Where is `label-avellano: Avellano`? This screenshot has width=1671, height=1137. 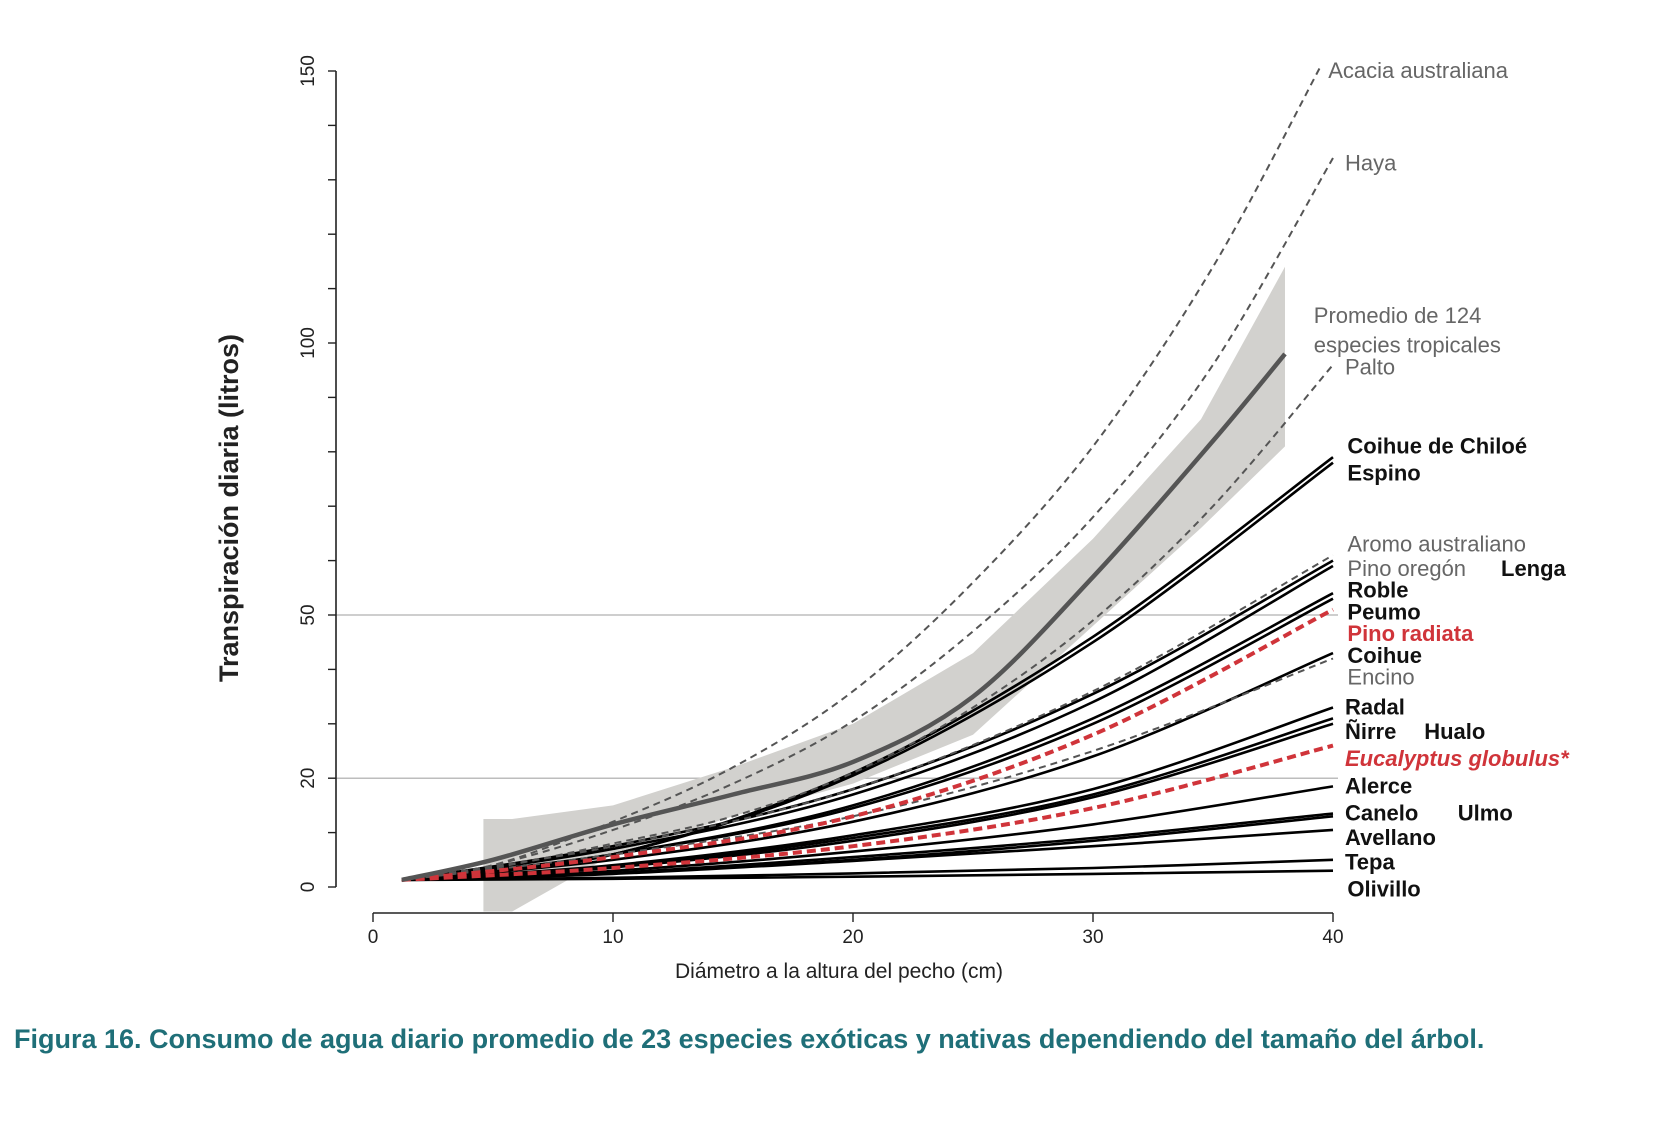 label-avellano: Avellano is located at coordinates (1390, 837).